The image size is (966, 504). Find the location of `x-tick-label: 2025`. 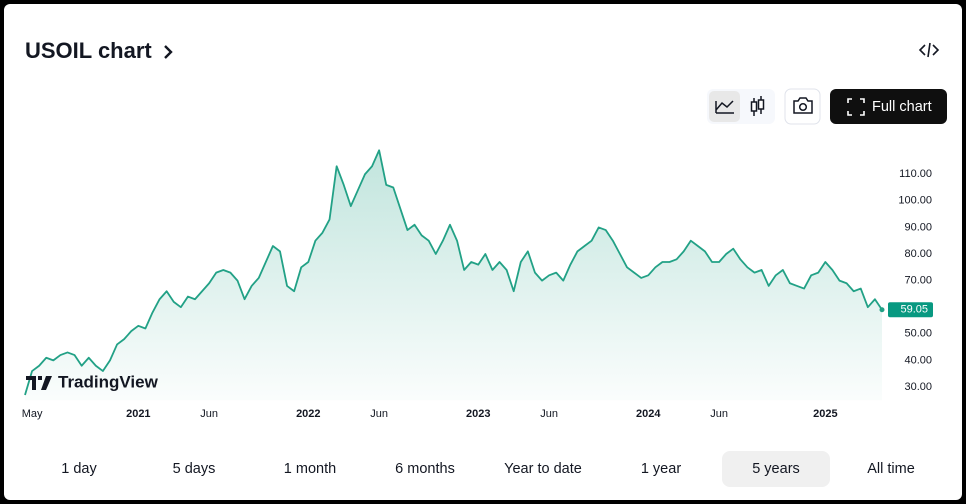

x-tick-label: 2025 is located at coordinates (825, 414).